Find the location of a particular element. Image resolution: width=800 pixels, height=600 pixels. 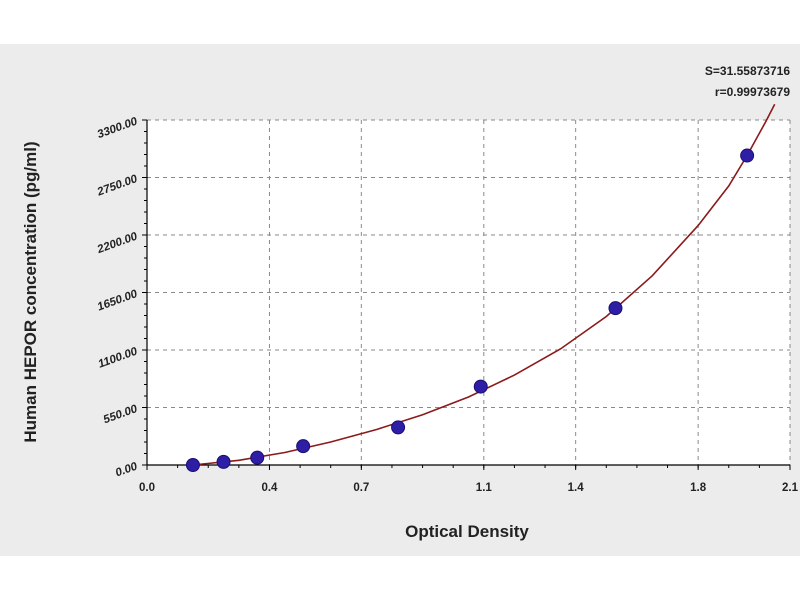

x-tick-label: 0.7 is located at coordinates (361, 488).